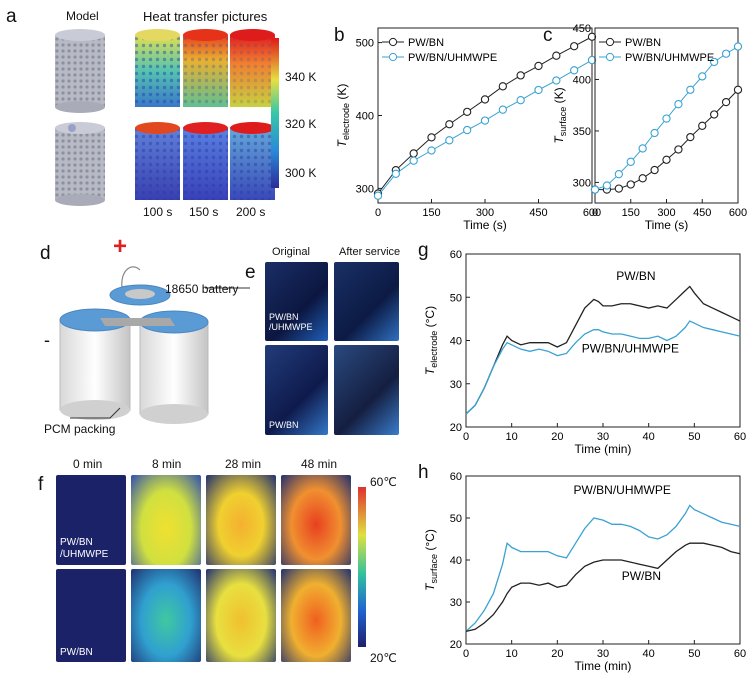 The height and width of the screenshot is (676, 756). Describe the element at coordinates (275, 113) in the screenshot. I see `panel-a-colorbar` at that location.